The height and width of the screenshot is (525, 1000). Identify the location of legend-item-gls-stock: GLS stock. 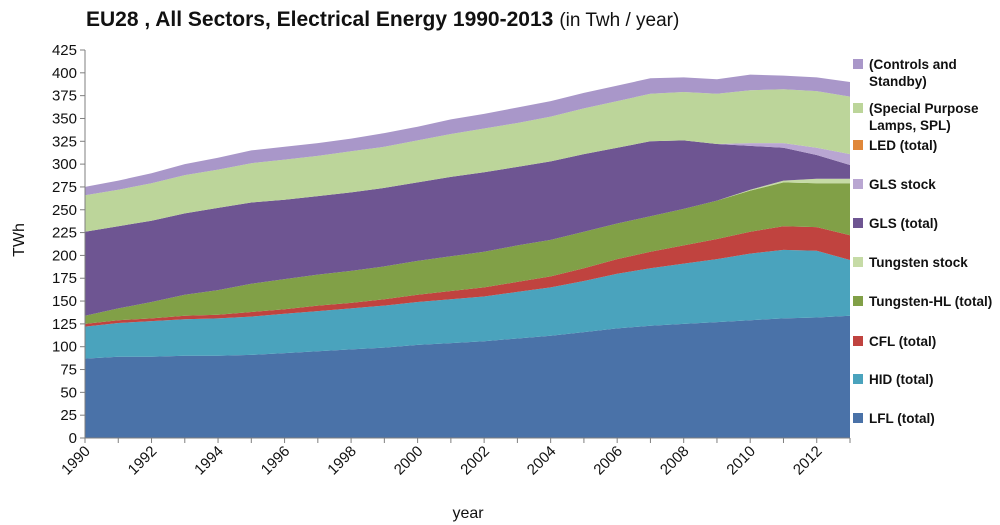
(894, 184).